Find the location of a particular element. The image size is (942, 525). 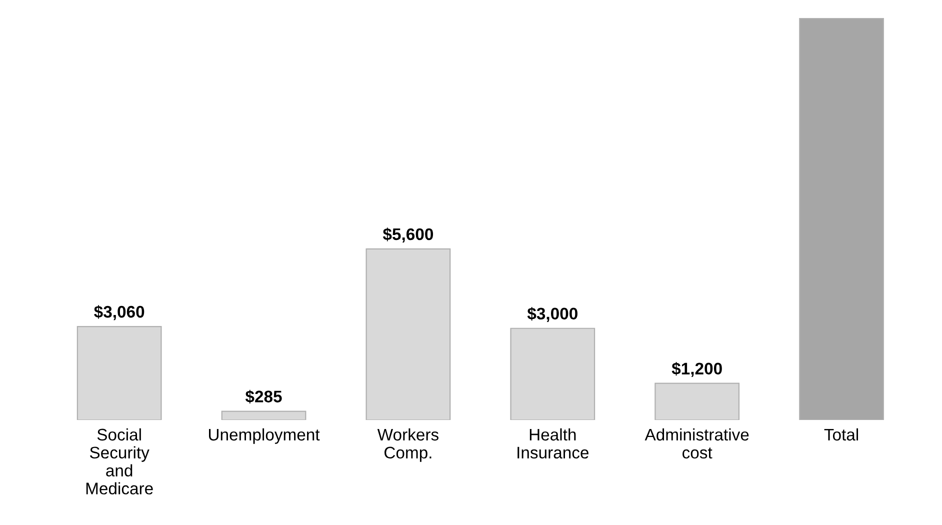

data-label: $3,000 is located at coordinates (552, 314).